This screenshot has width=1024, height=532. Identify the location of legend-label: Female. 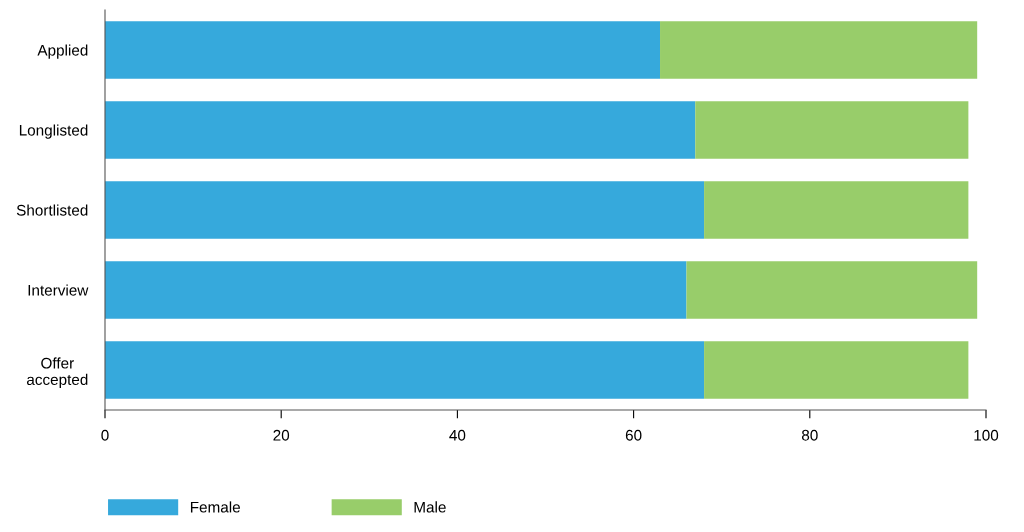
(215, 507).